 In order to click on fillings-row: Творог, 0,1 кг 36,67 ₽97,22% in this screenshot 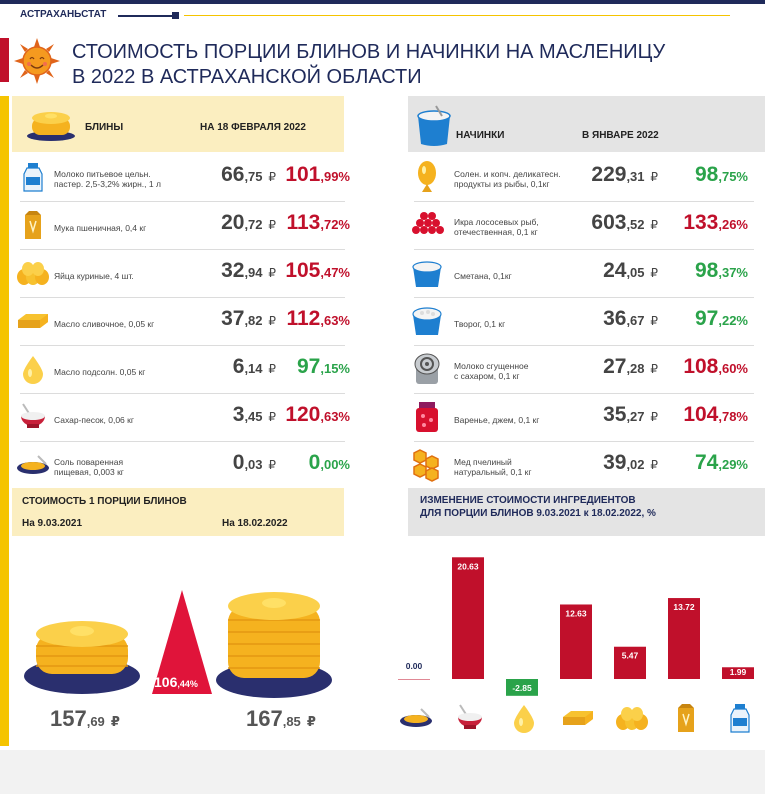, I will do `click(584, 321)`.